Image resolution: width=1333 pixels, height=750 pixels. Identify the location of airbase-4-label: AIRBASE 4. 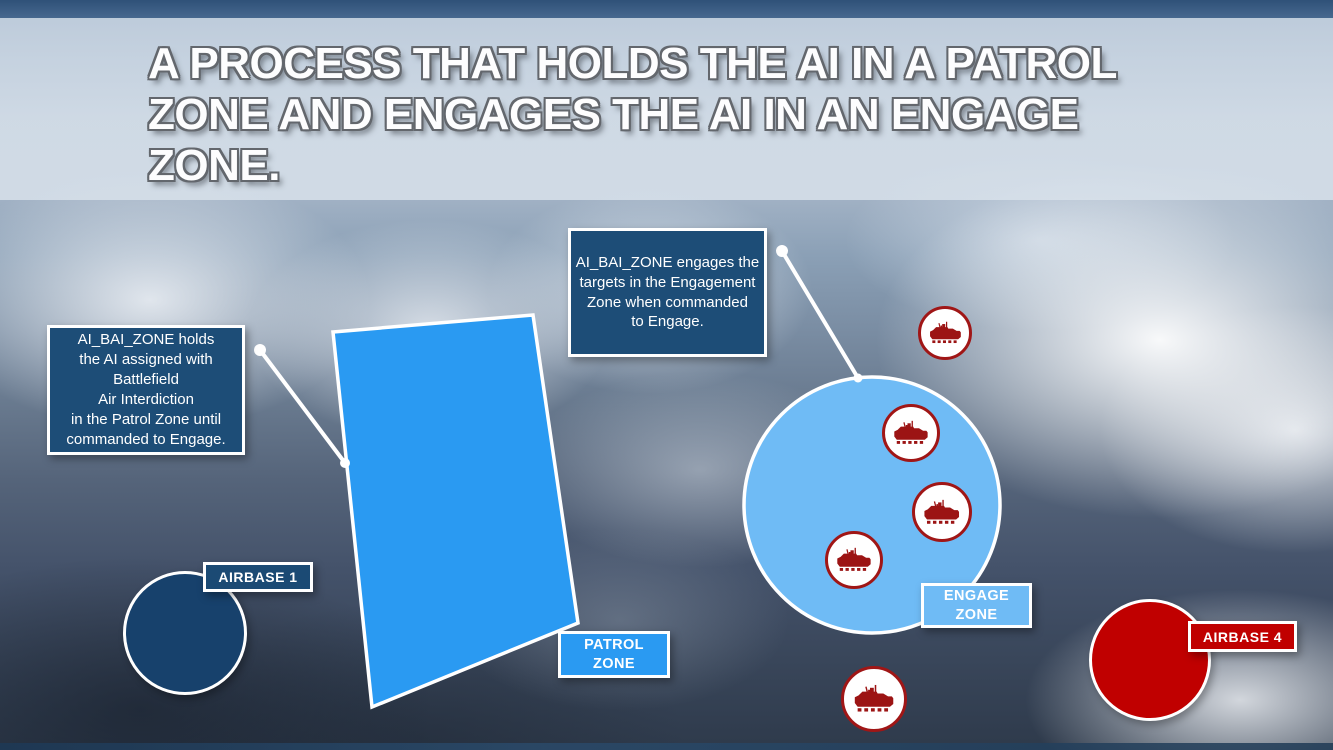
(1242, 636).